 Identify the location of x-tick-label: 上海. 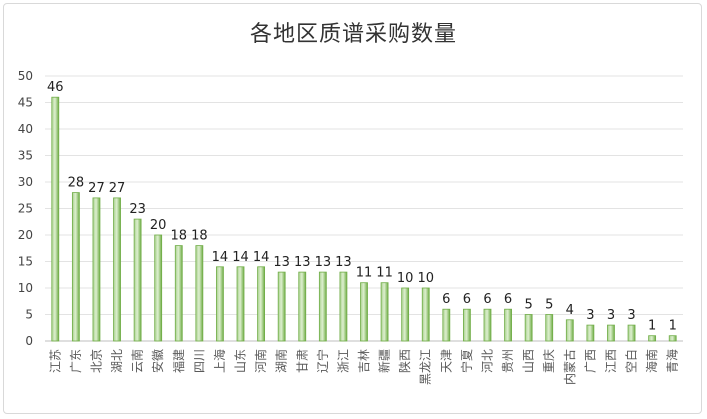
(219, 361).